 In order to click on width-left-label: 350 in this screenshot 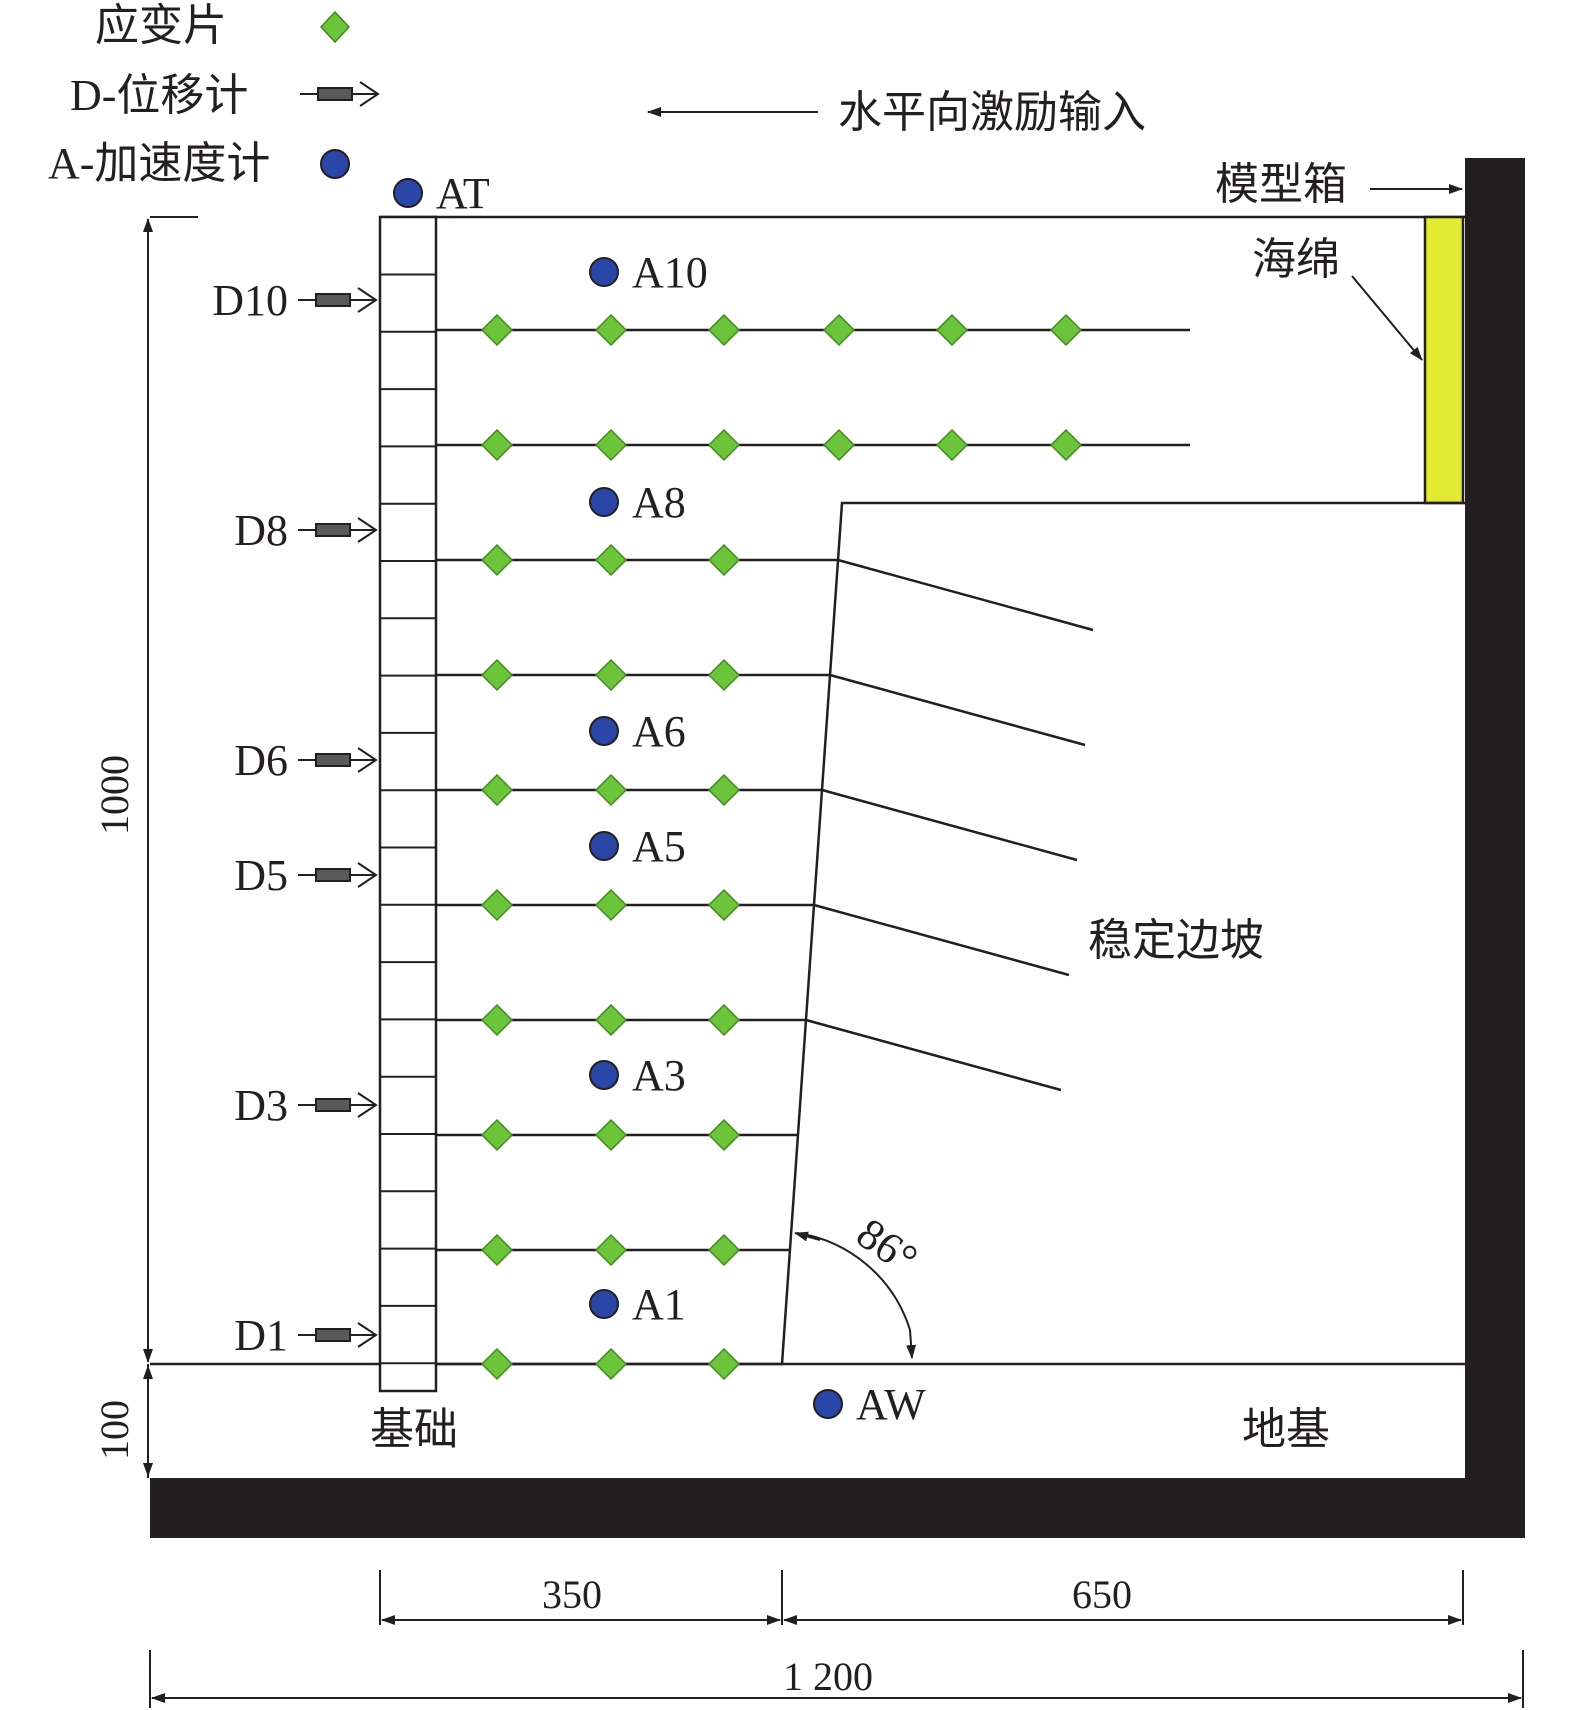, I will do `click(572, 1594)`.